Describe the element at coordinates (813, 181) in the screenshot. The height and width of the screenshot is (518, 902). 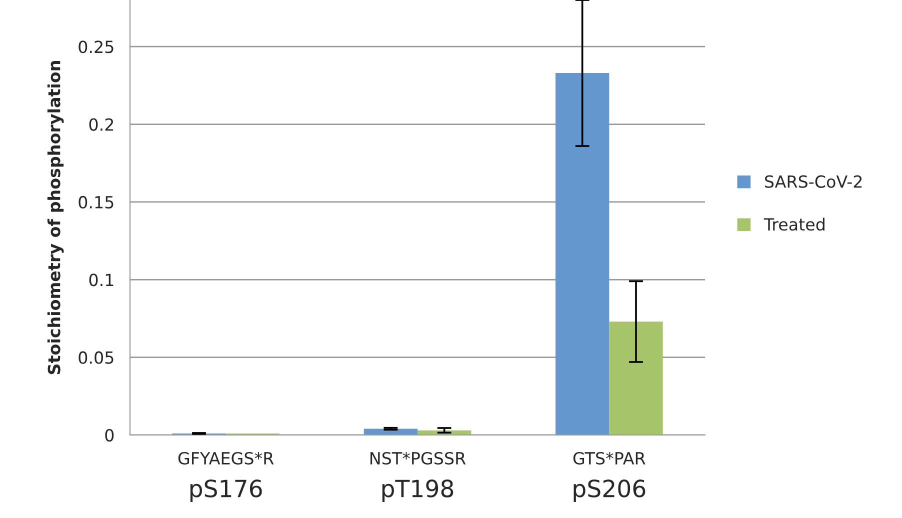
I see `legend-label: SARS-CoV-2` at that location.